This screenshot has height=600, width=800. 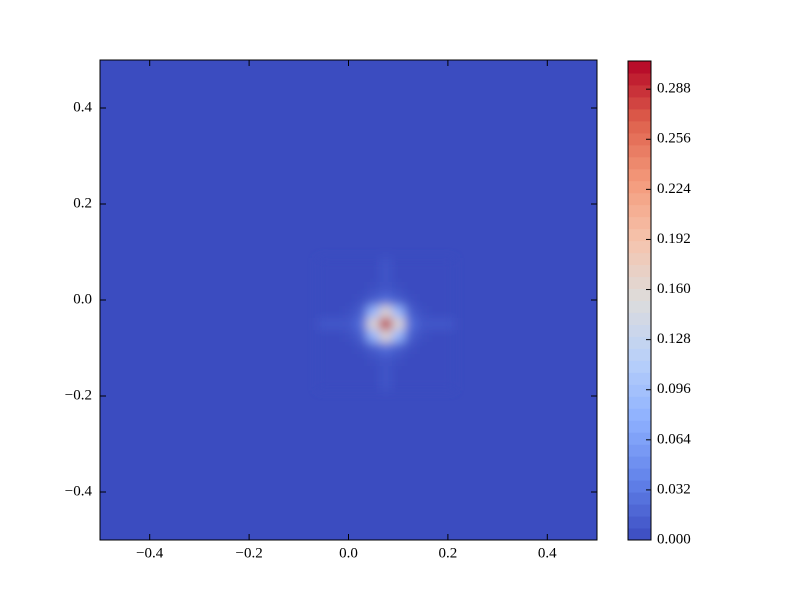 I want to click on colorbar-tick-label: 0.192, so click(x=674, y=239).